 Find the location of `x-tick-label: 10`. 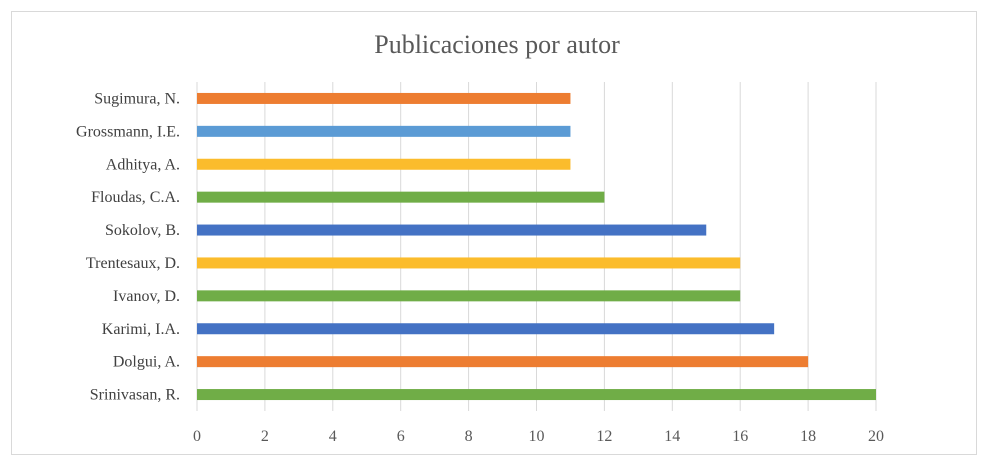

x-tick-label: 10 is located at coordinates (537, 436).